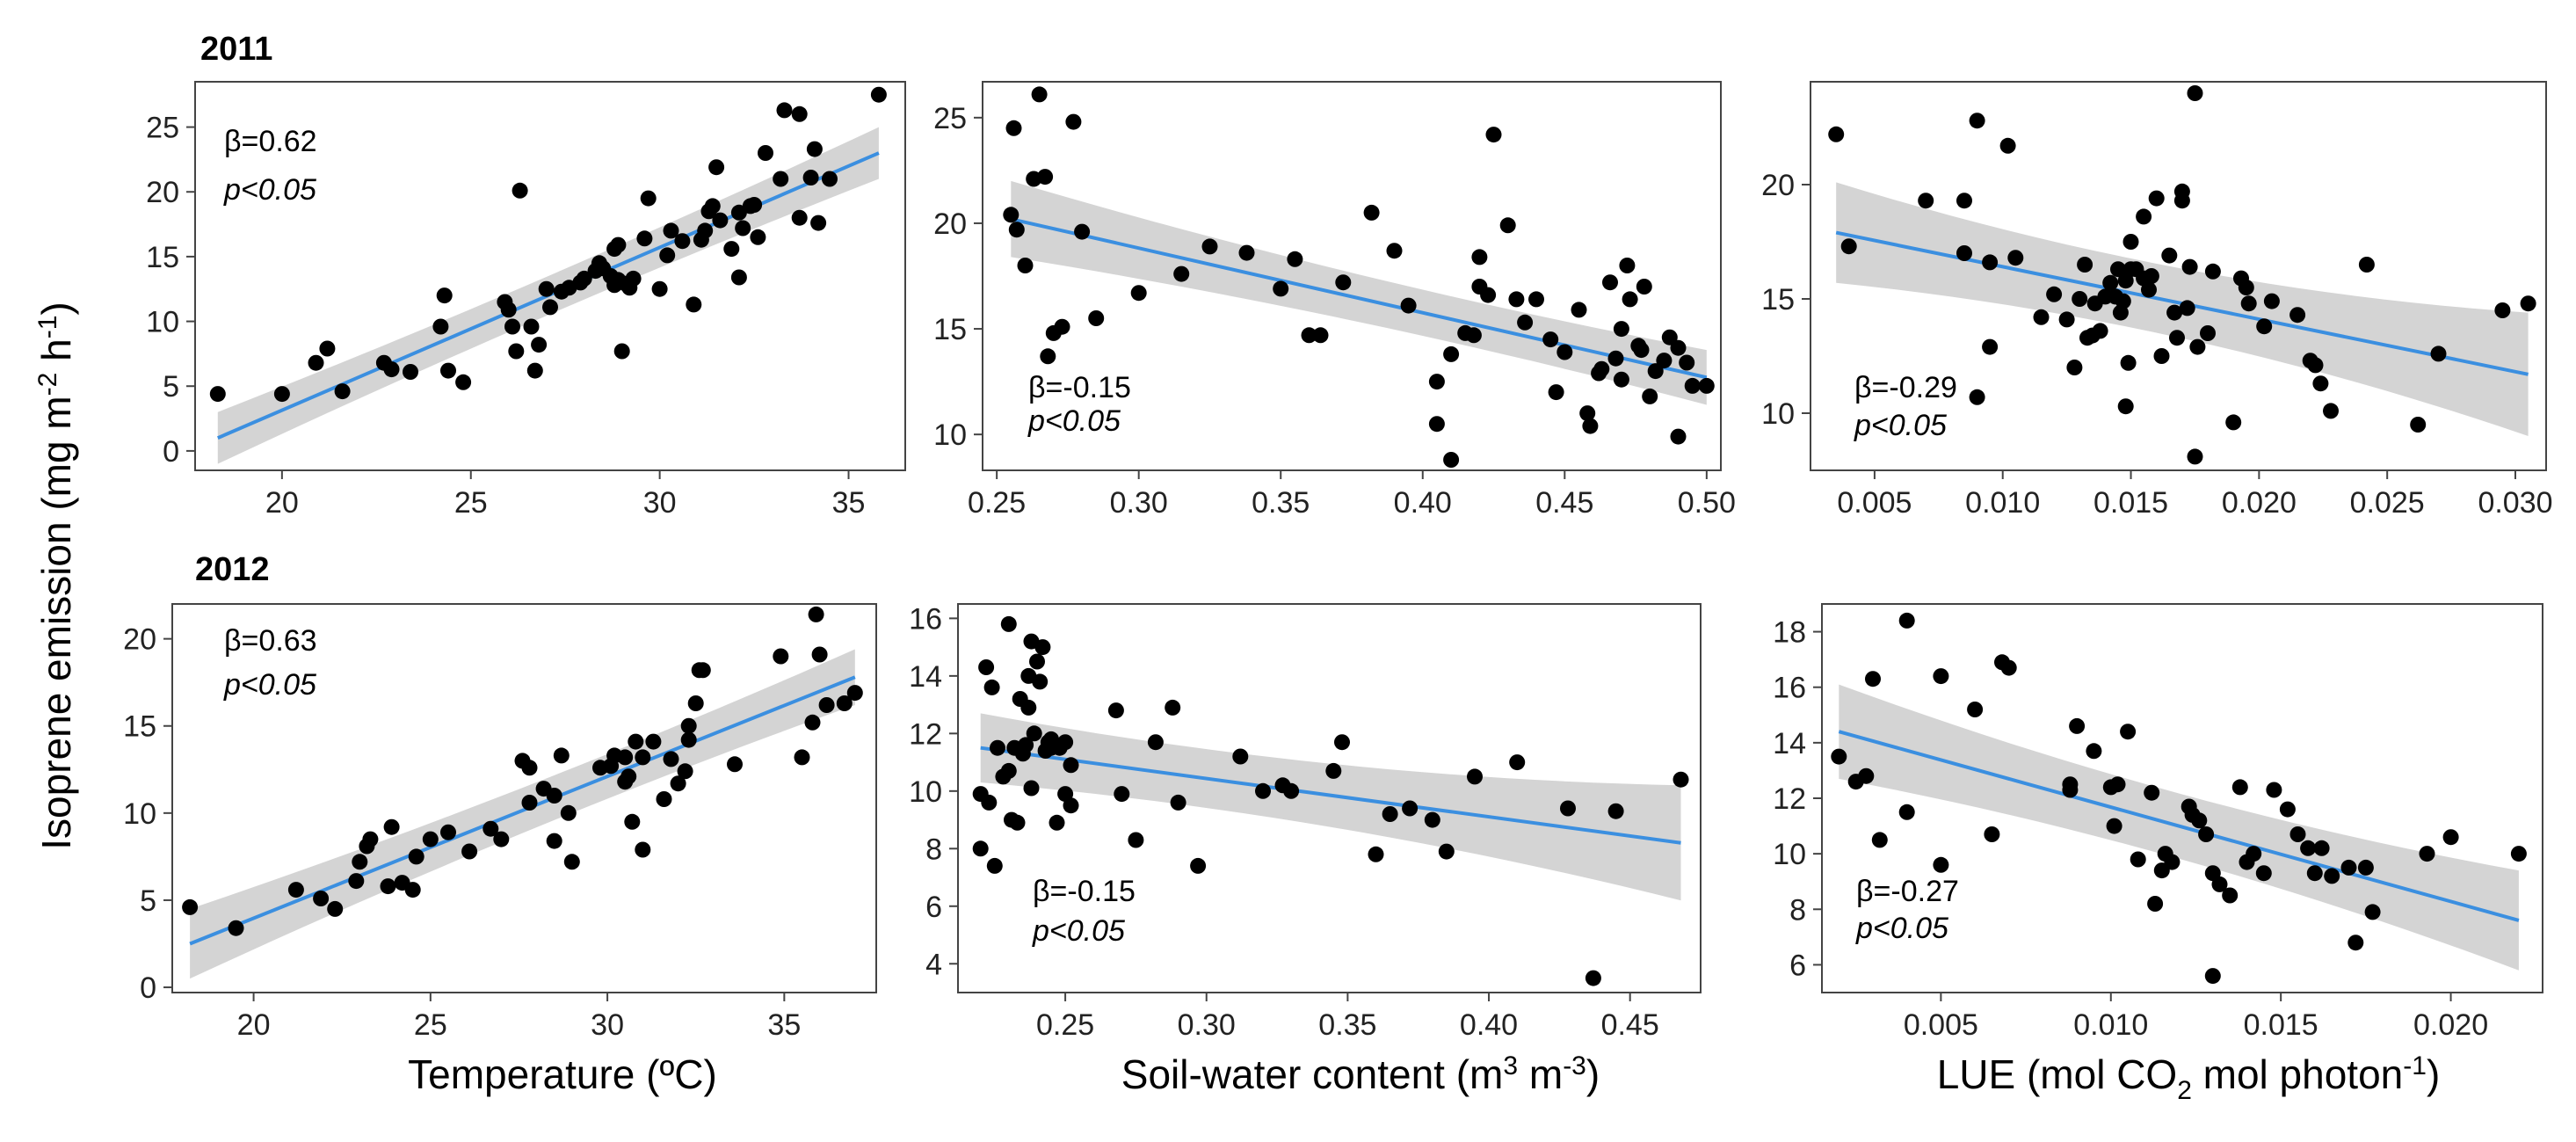 The width and height of the screenshot is (2576, 1142). What do you see at coordinates (1707, 503) in the screenshot?
I see `x-tick-label: 0.50` at bounding box center [1707, 503].